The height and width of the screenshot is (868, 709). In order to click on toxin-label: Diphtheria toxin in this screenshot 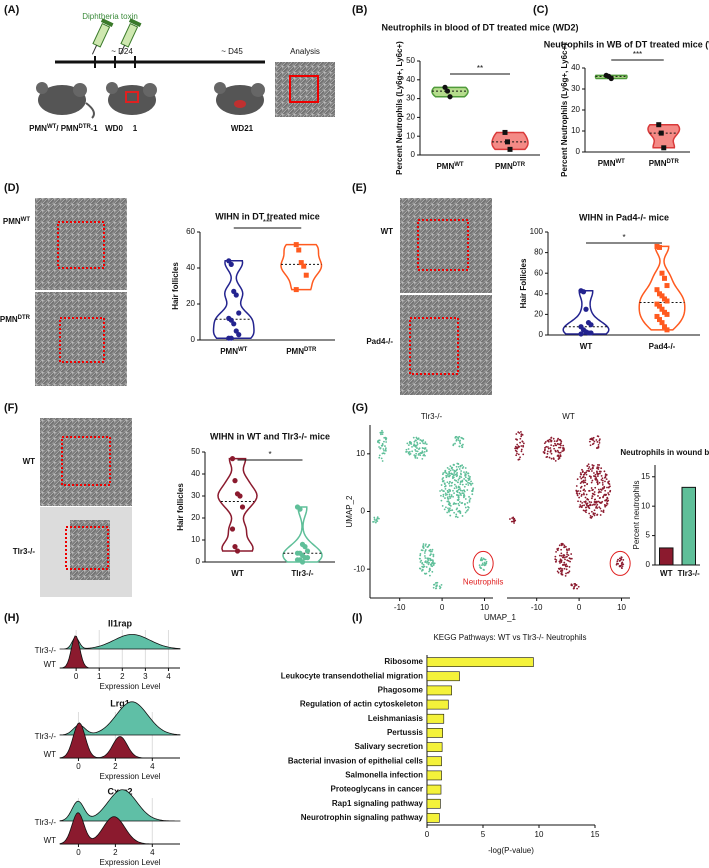, I will do `click(110, 16)`.